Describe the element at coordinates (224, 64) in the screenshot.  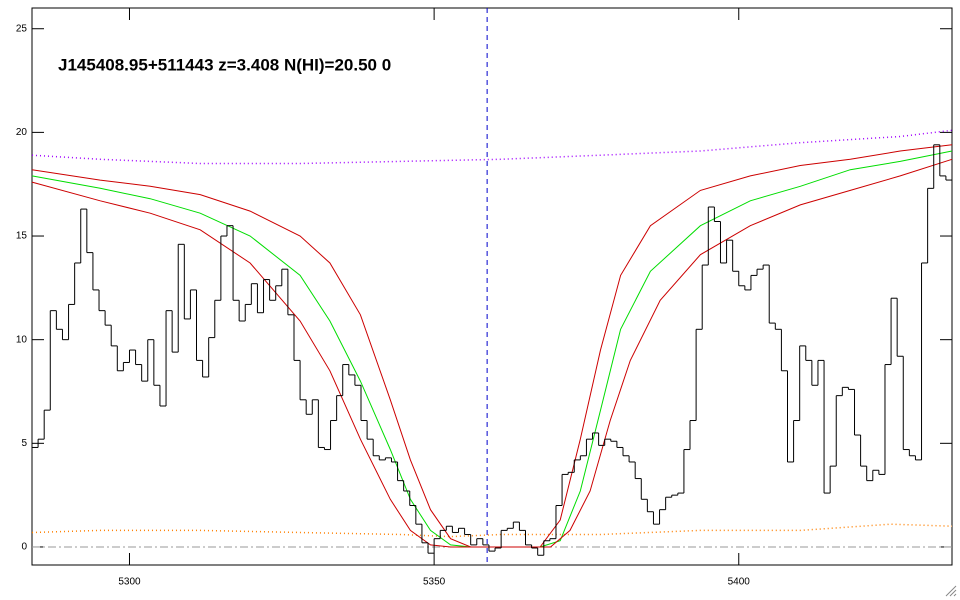
I see `chart-title: J145408.95+511443 z=3.408 N(HI)=20.50 0` at that location.